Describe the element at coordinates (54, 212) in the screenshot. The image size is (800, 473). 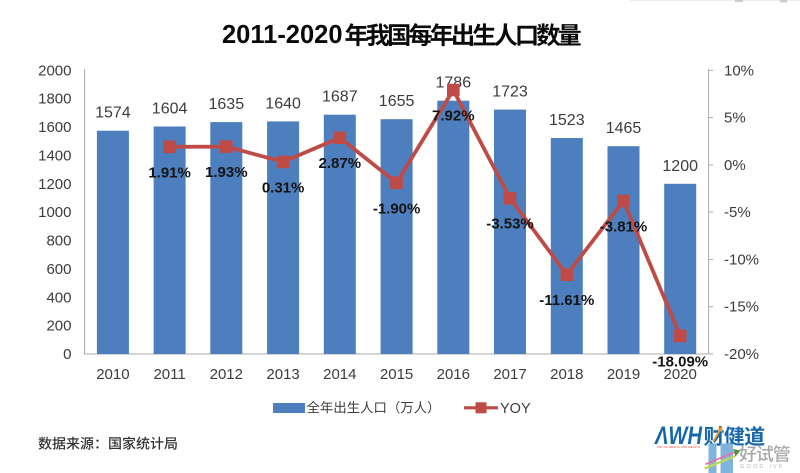
I see `svg-text: 1000` at that location.